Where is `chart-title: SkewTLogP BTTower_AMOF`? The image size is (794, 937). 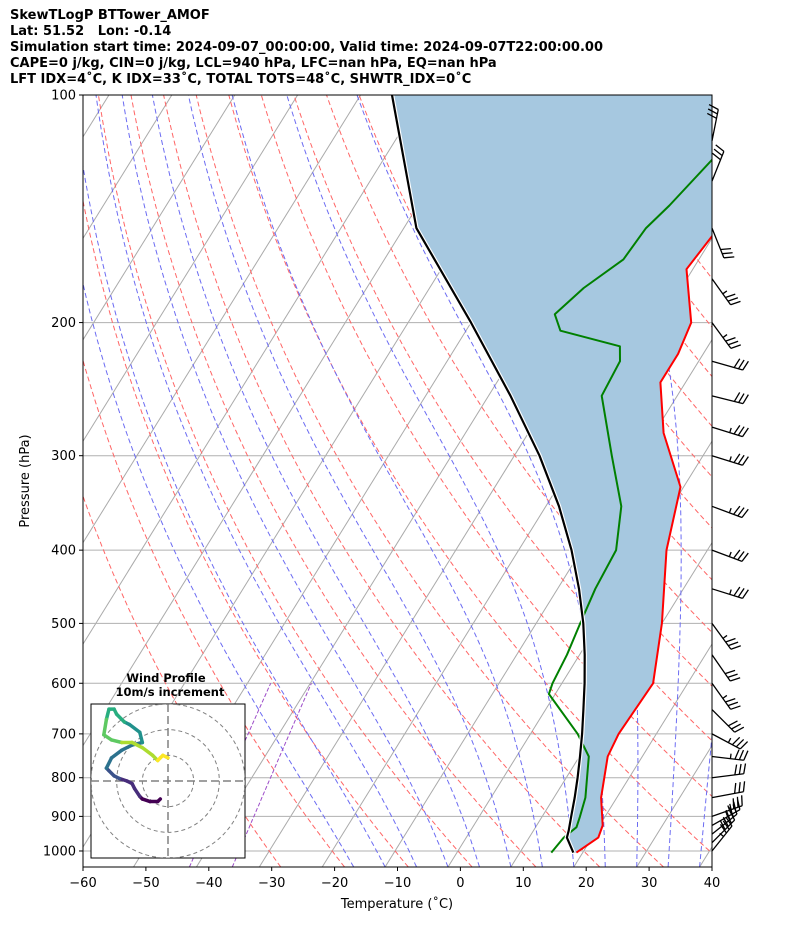 chart-title: SkewTLogP BTTower_AMOF is located at coordinates (110, 15).